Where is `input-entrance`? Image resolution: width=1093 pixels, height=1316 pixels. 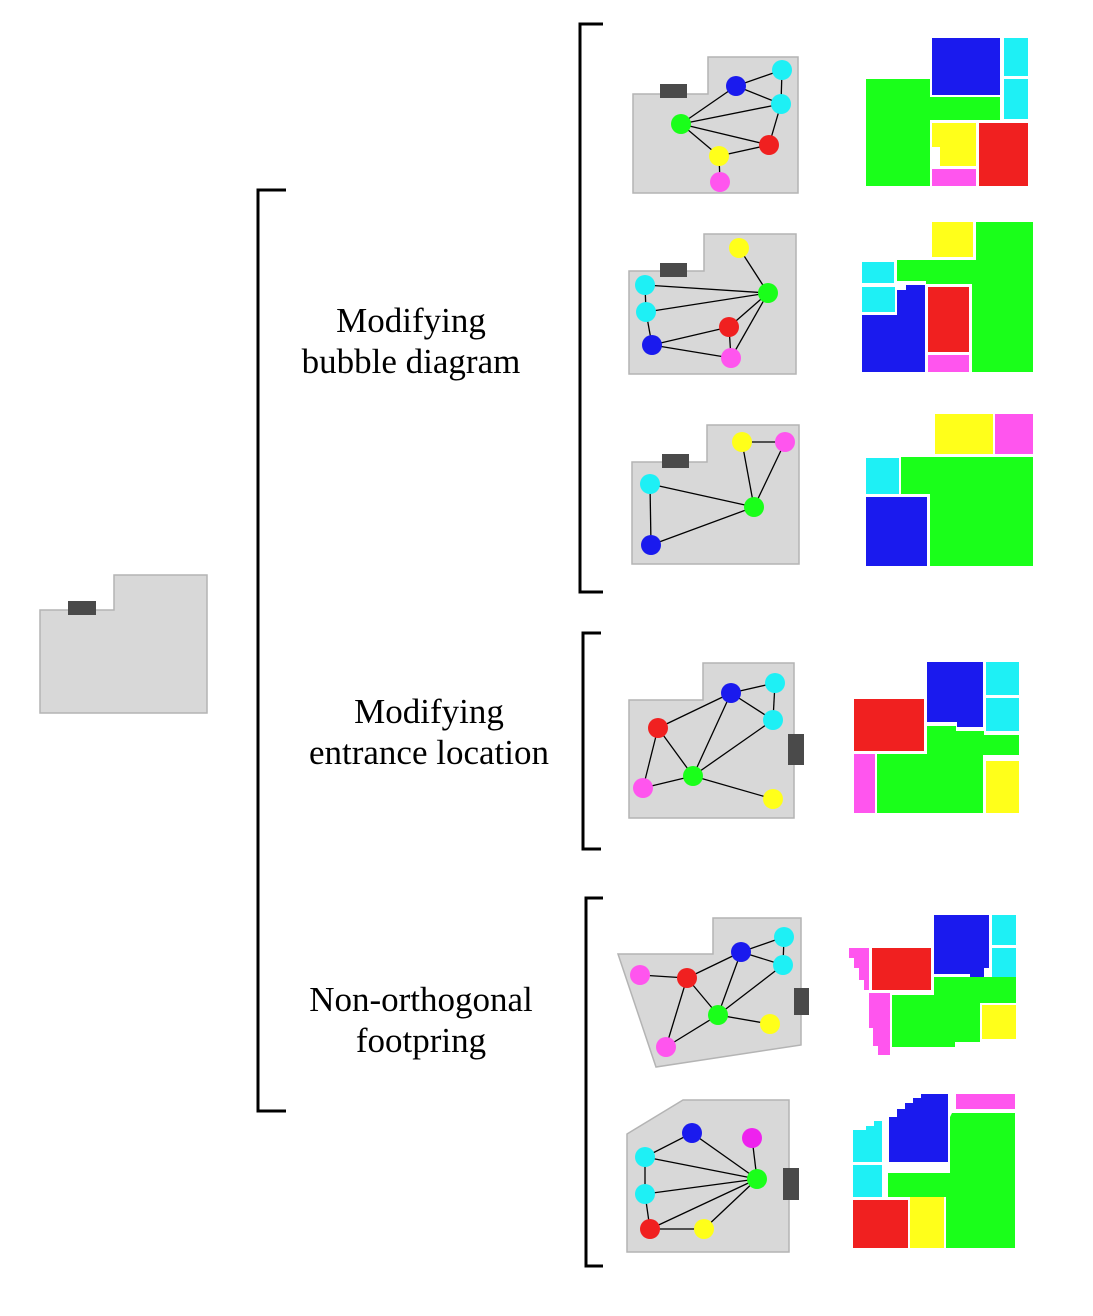
input-entrance is located at coordinates (82, 608).